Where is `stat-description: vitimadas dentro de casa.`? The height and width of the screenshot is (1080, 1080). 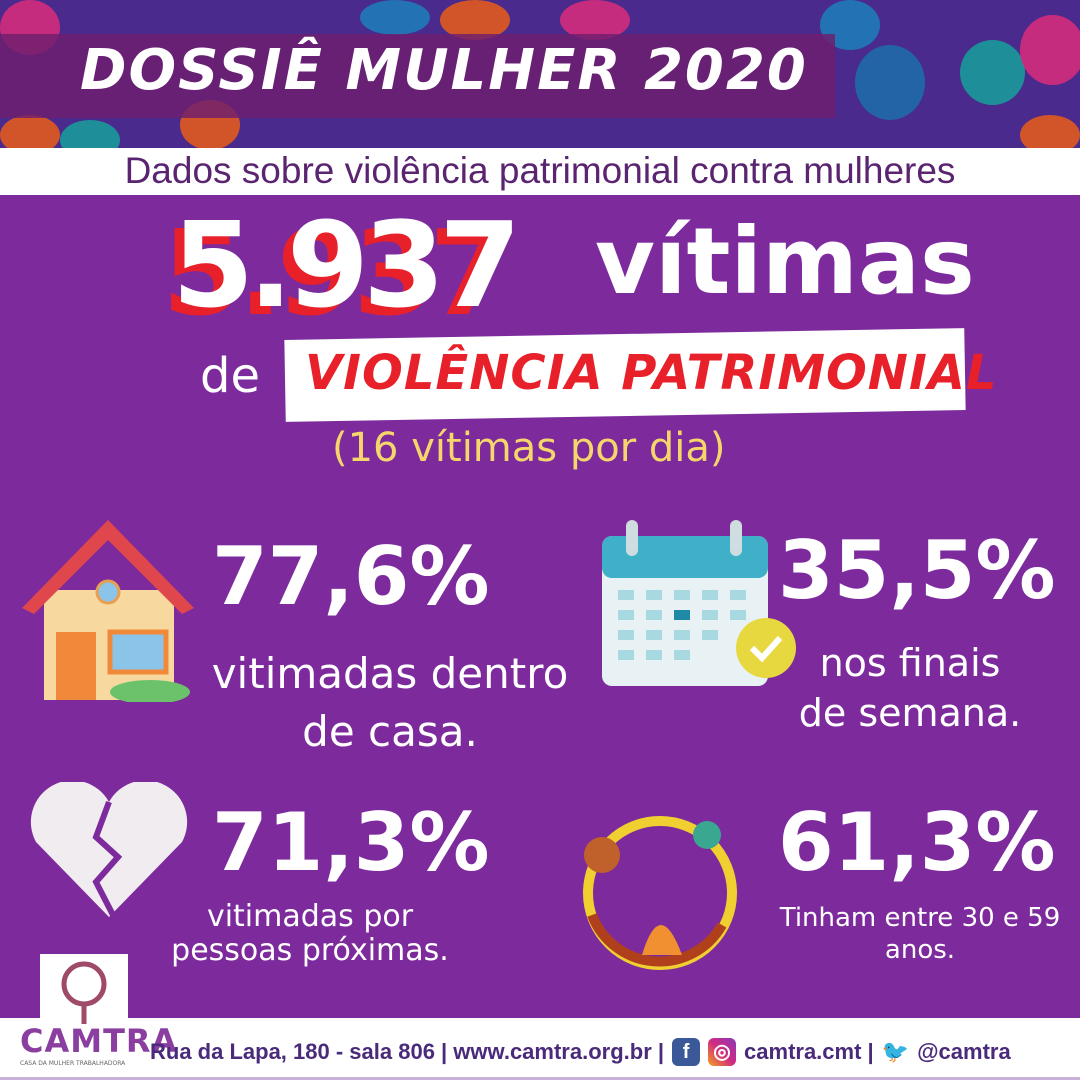
stat-description: vitimadas dentro de casa. is located at coordinates (390, 703).